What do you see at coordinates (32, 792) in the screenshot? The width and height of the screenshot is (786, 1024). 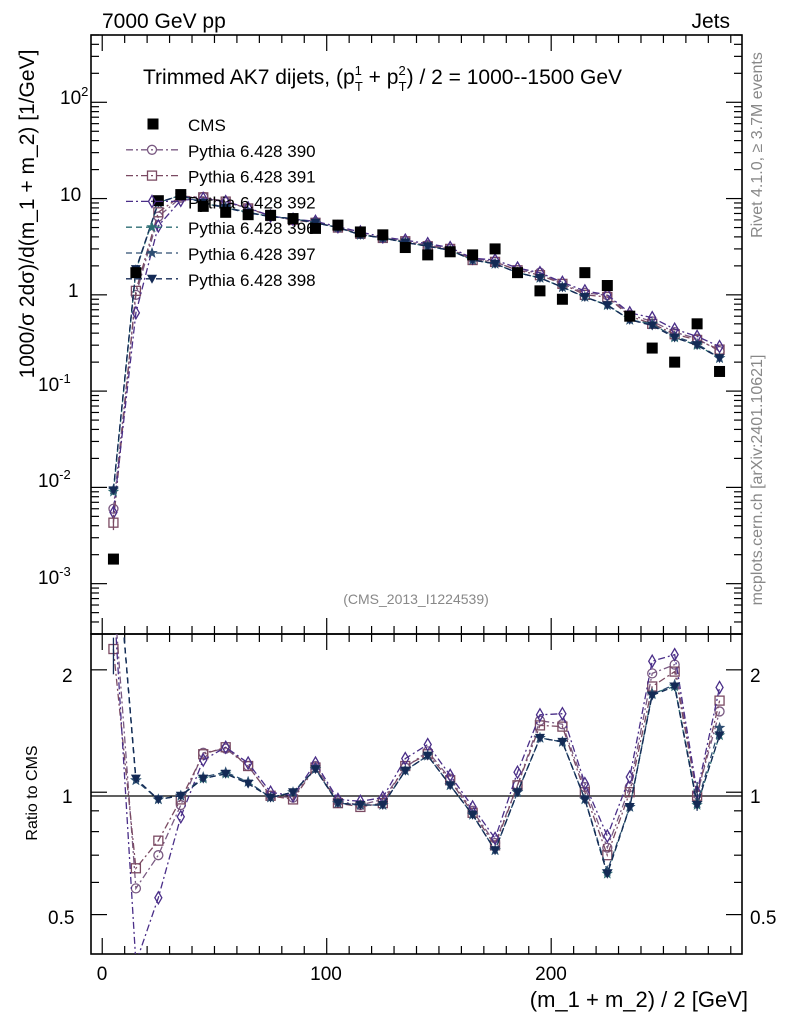 I see `ratio-y-axis-label: Ratio to CMS` at bounding box center [32, 792].